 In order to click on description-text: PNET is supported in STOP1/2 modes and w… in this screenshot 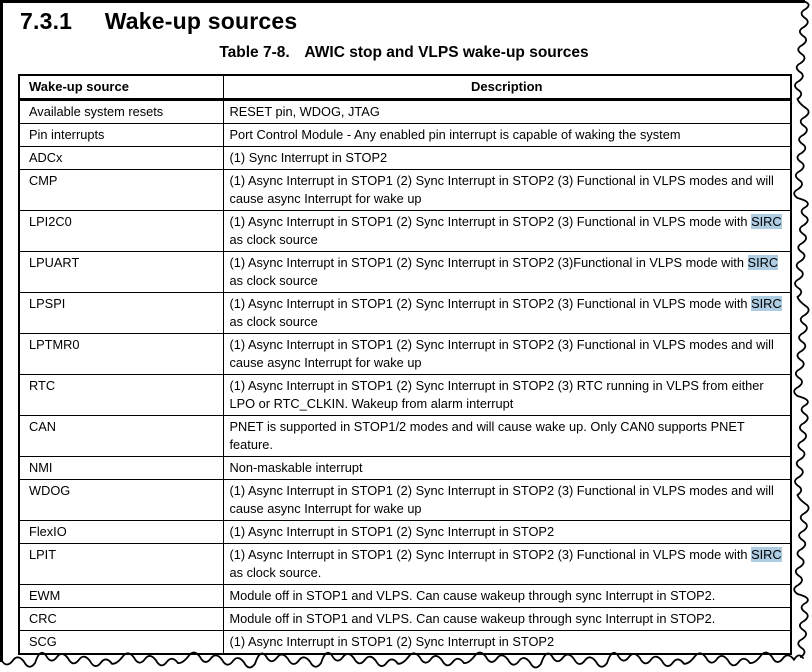, I will do `click(487, 435)`.